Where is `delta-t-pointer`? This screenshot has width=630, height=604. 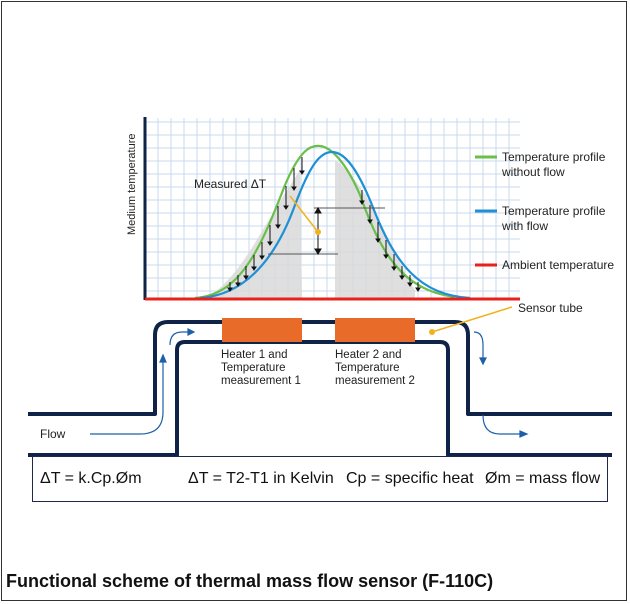
delta-t-pointer is located at coordinates (304, 214).